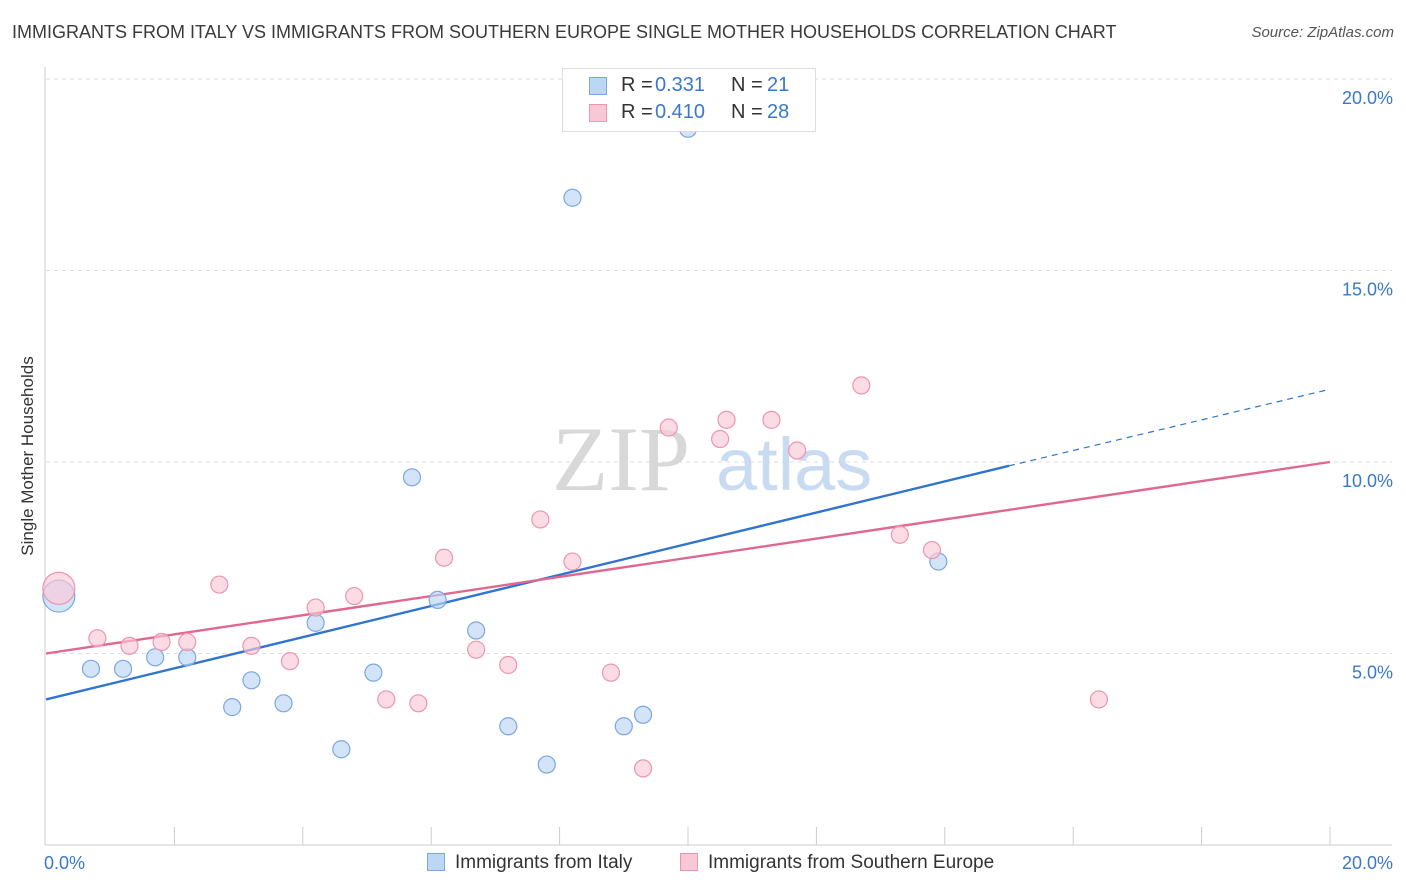  What do you see at coordinates (1367, 290) in the screenshot?
I see `y-tick-label: 15.0%` at bounding box center [1367, 290].